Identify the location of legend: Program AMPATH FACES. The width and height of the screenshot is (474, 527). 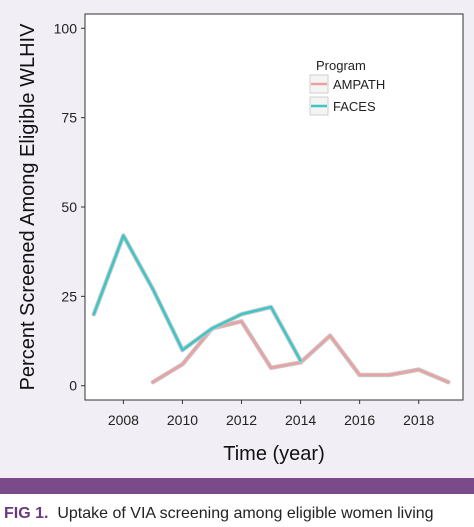
(347, 87).